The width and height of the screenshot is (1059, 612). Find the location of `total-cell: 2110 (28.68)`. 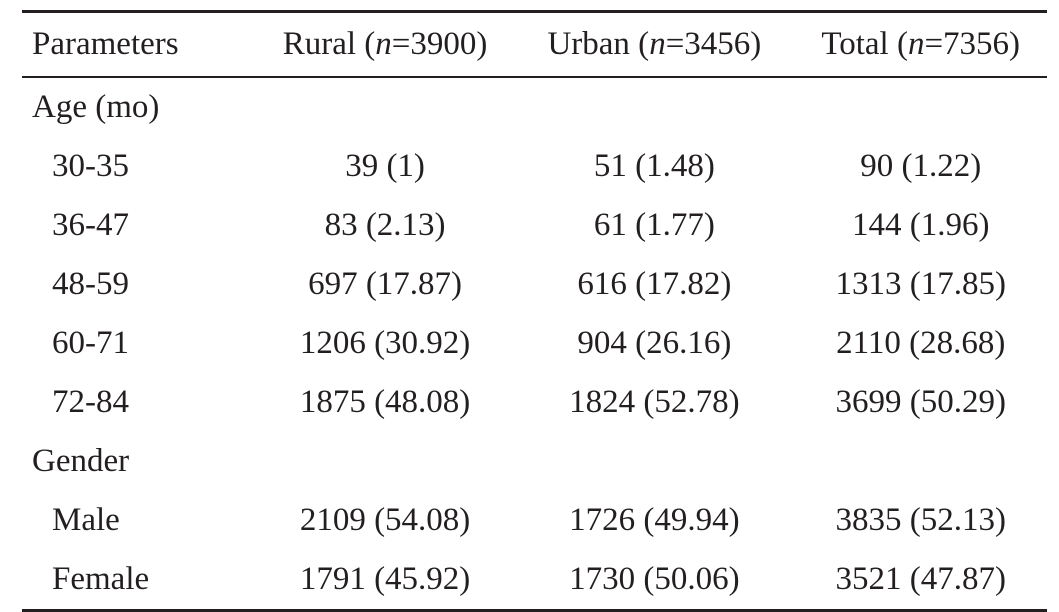

total-cell: 2110 (28.68) is located at coordinates (921, 343).